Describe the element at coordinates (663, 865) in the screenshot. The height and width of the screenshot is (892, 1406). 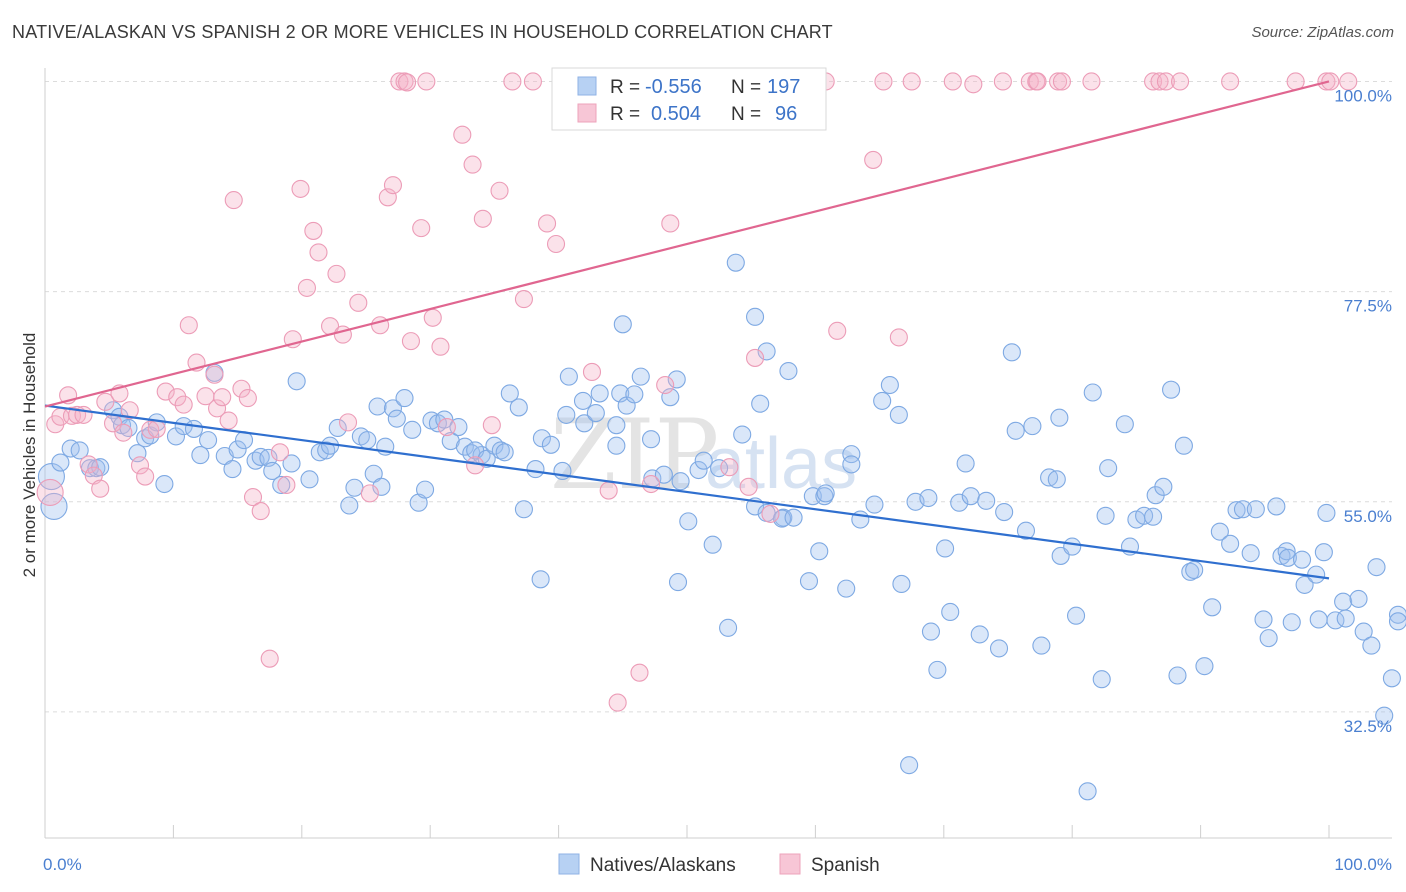
I see `legend-natives-label: Natives/Alaskans` at that location.